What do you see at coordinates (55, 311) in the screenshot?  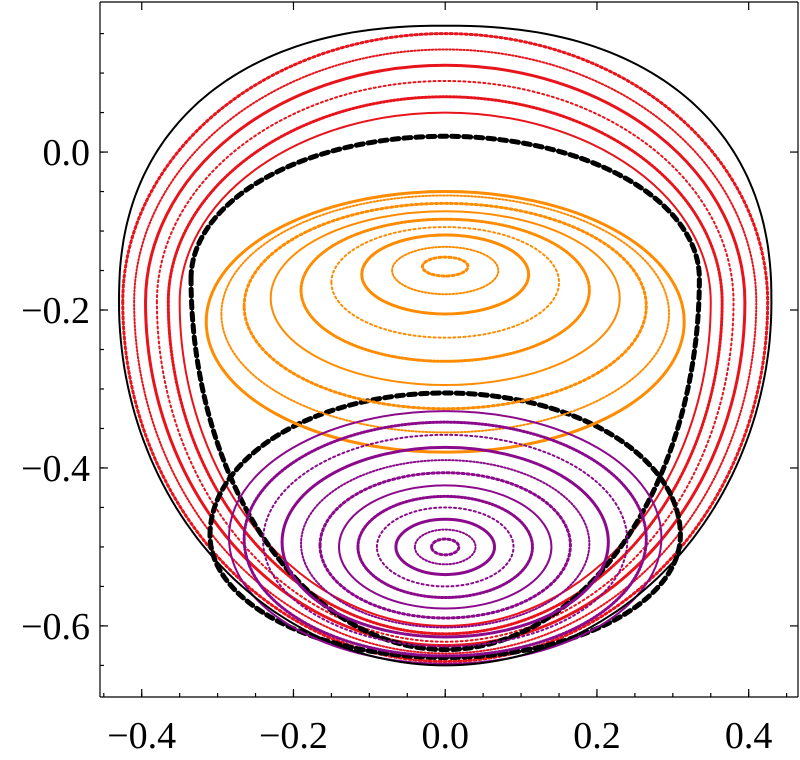 I see `y-tick-label: −0.2` at bounding box center [55, 311].